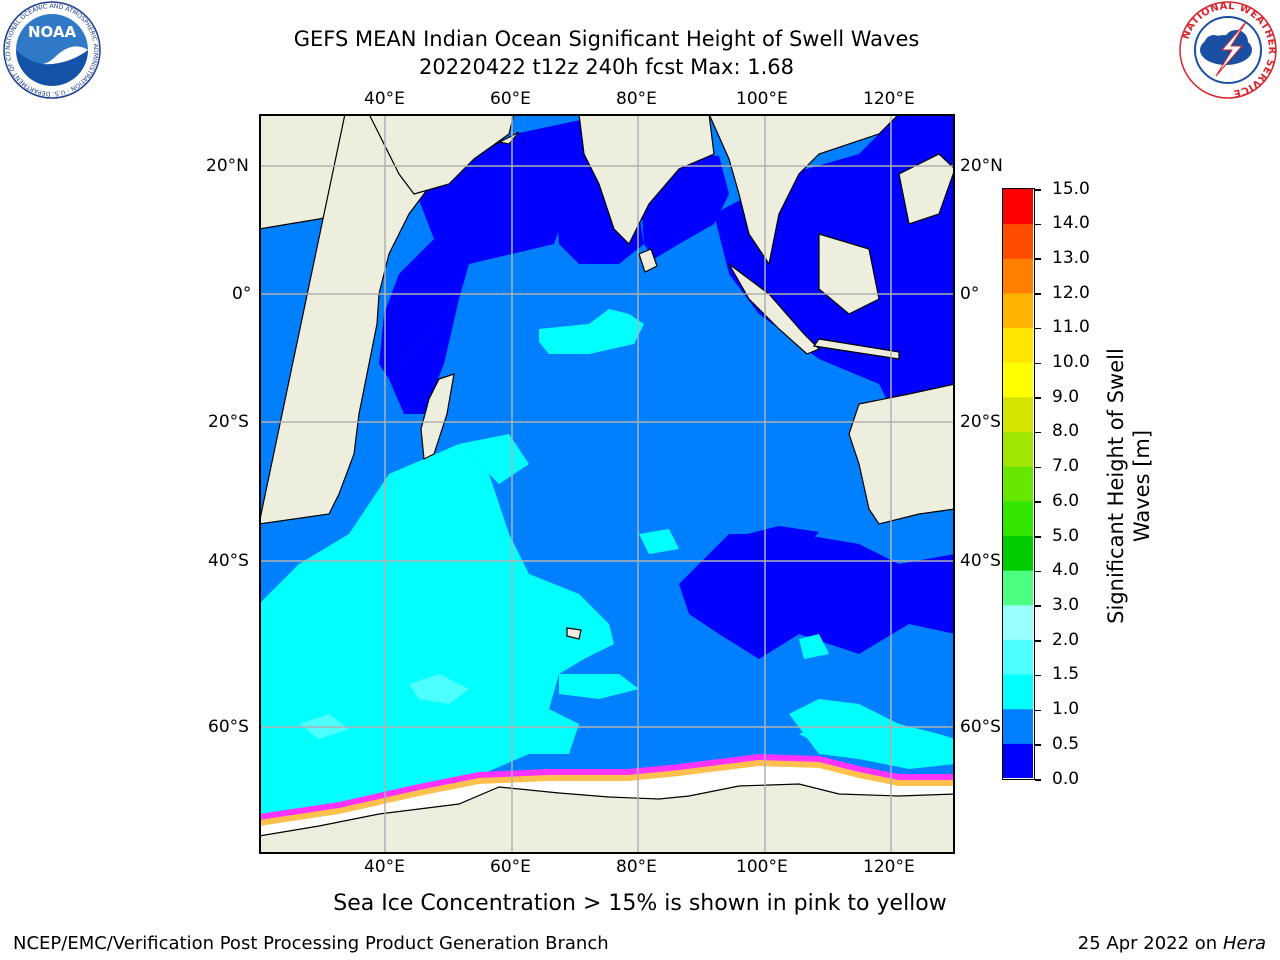 The width and height of the screenshot is (1280, 960). Describe the element at coordinates (510, 867) in the screenshot. I see `lon-label-bottom-60e: 60°E` at that location.